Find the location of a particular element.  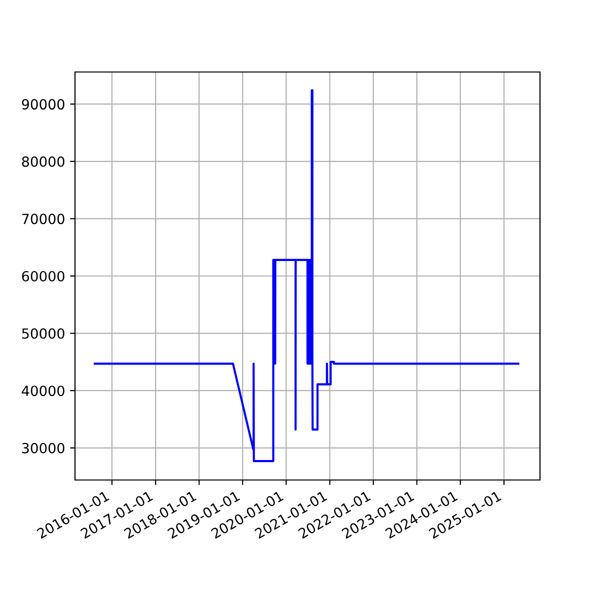

y-tick-label: 60000 is located at coordinates (43, 276).